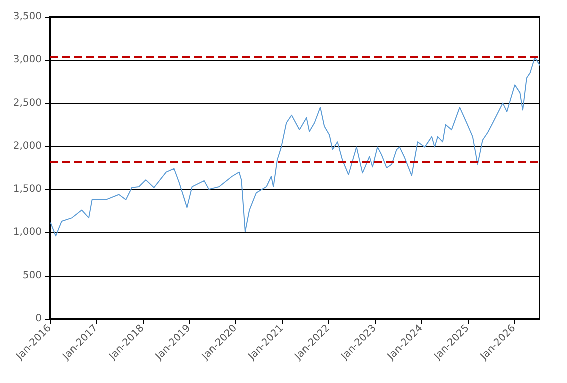 The image size is (567, 383). What do you see at coordinates (27, 17) in the screenshot?
I see `y-tick-label: 3,500` at bounding box center [27, 17].